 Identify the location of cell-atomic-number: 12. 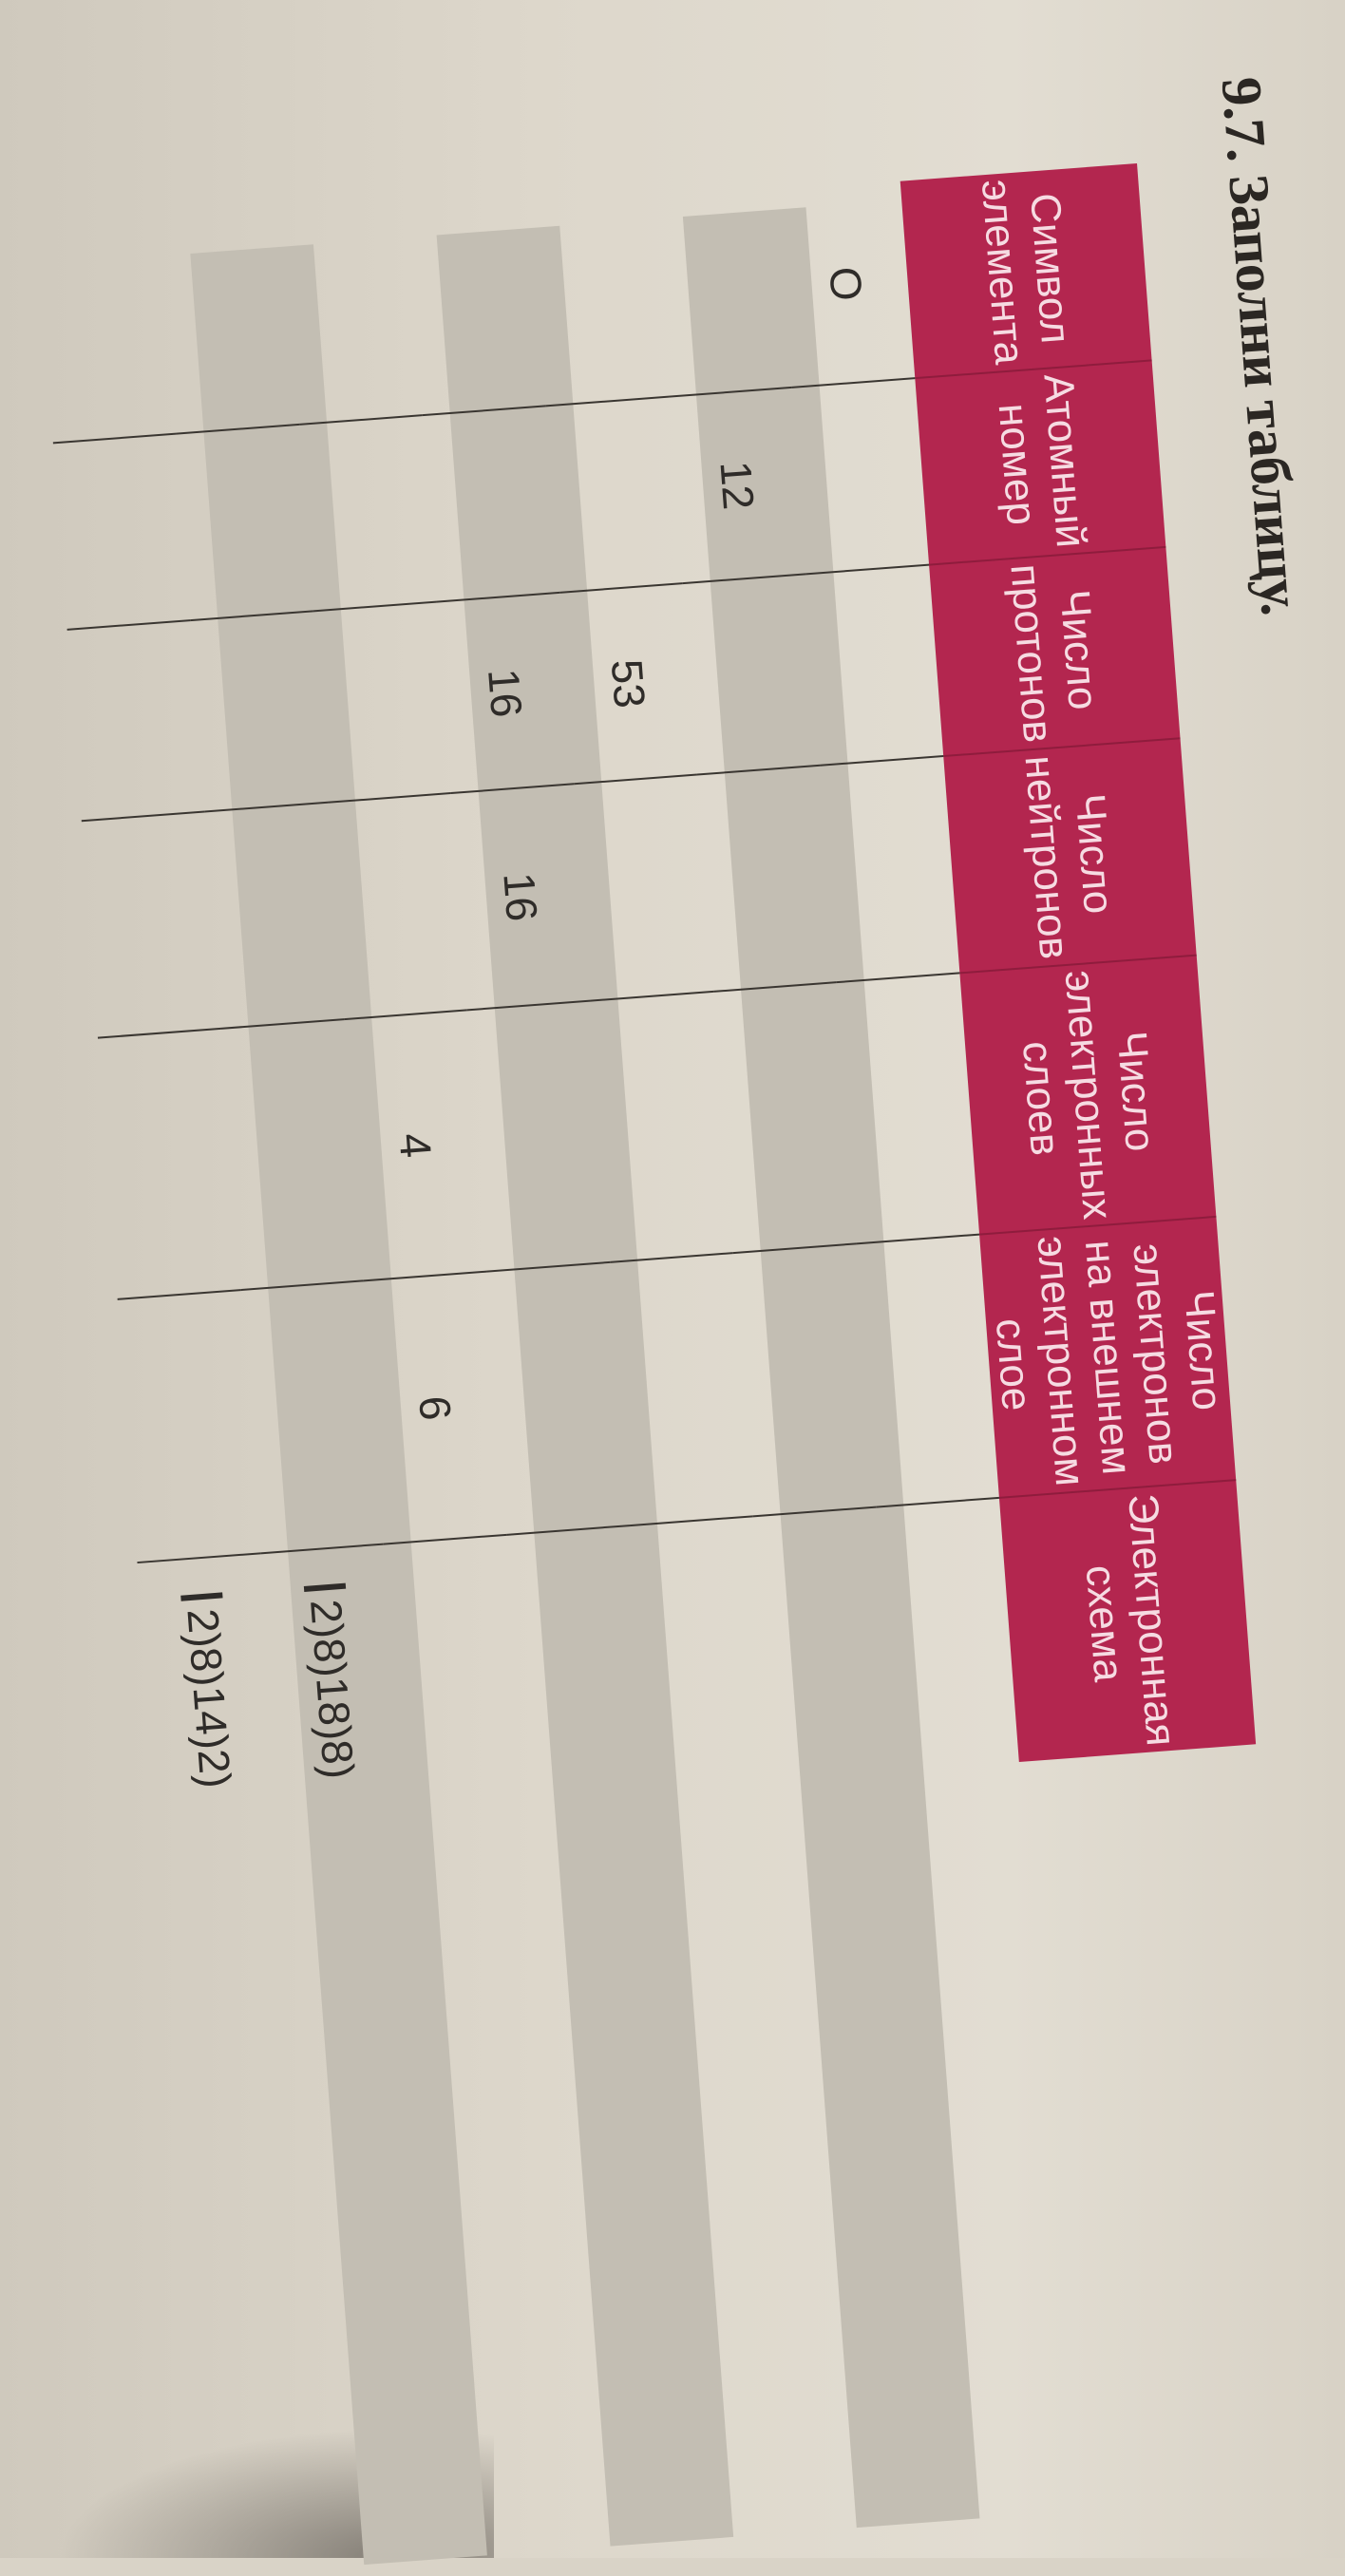
(737, 485).